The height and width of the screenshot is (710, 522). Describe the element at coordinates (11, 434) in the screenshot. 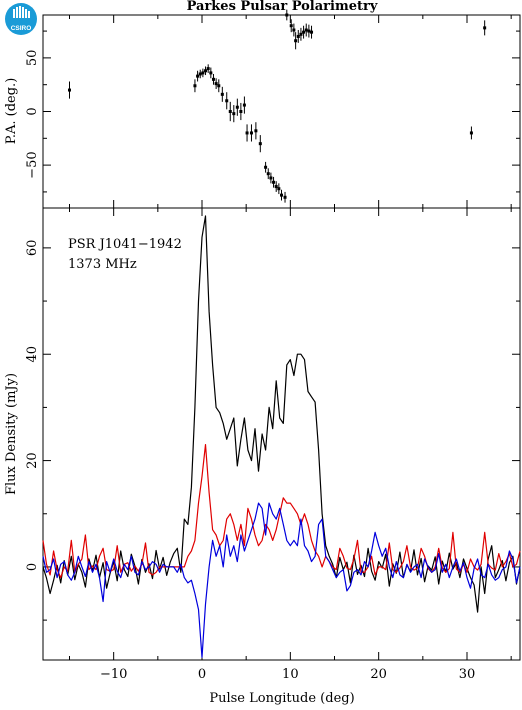

I see `flux-ylabel: Flux Density (mJy)` at that location.